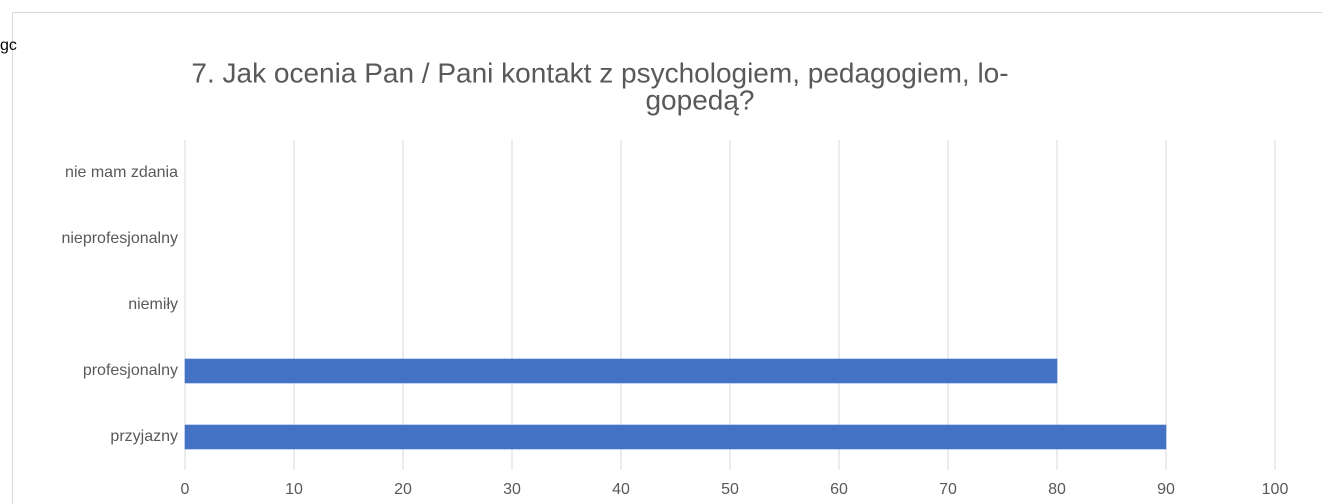 Image resolution: width=1322 pixels, height=504 pixels. What do you see at coordinates (130, 370) in the screenshot?
I see `y-tick-label: profesjonalny` at bounding box center [130, 370].